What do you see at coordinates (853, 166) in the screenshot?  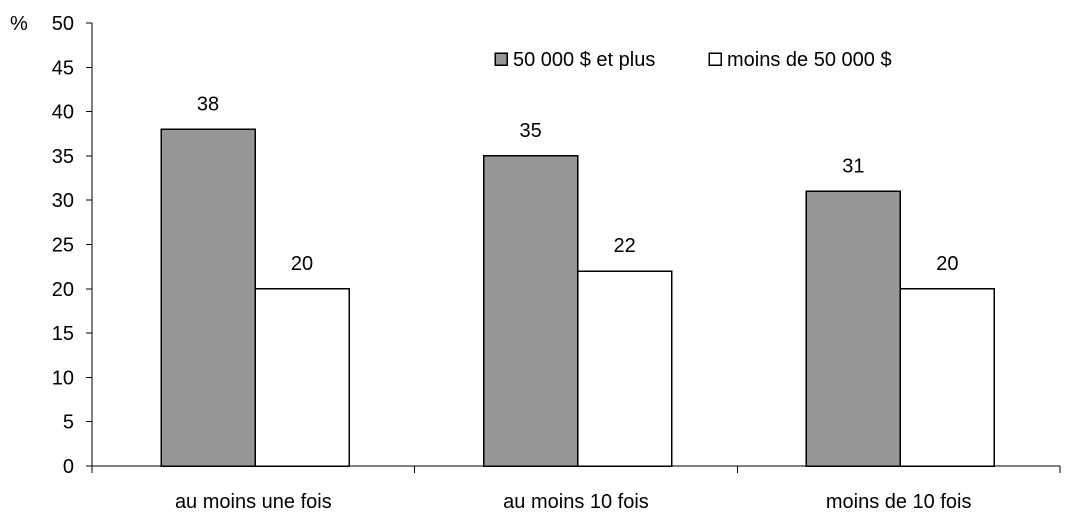 I see `bar-value-label: 31` at bounding box center [853, 166].